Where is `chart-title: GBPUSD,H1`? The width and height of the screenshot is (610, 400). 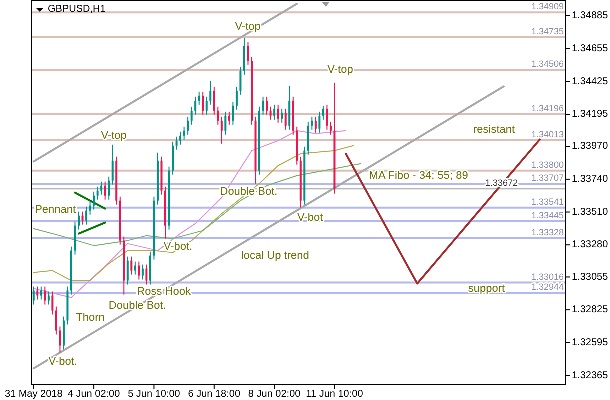
chart-title: GBPUSD,H1 is located at coordinates (77, 9).